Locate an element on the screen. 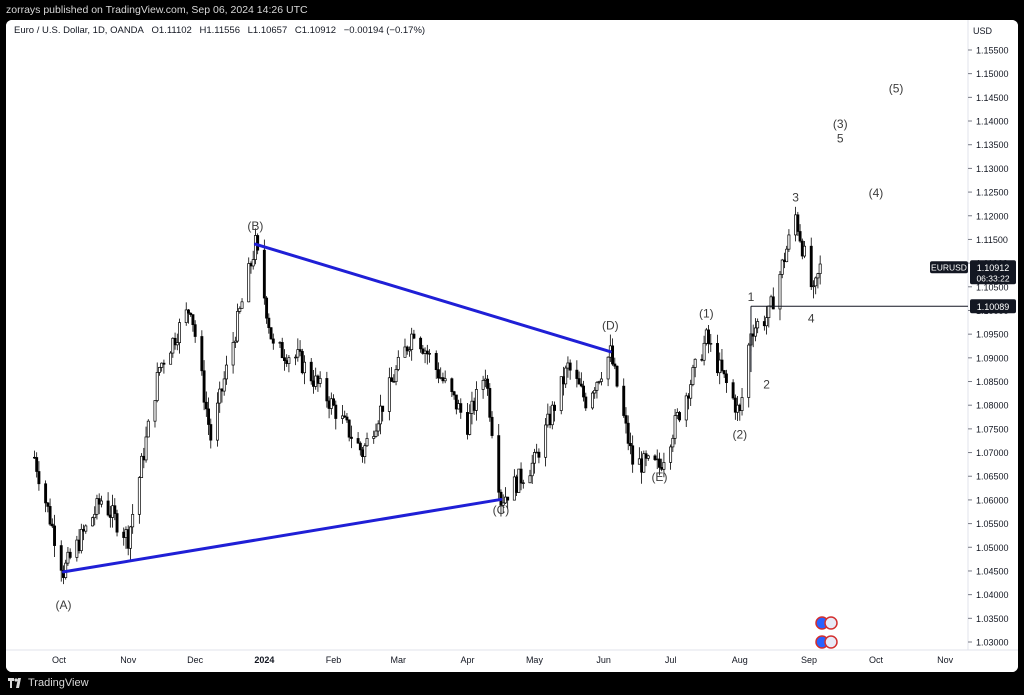 The width and height of the screenshot is (1024, 695). x-tick-label: Nov is located at coordinates (945, 660).